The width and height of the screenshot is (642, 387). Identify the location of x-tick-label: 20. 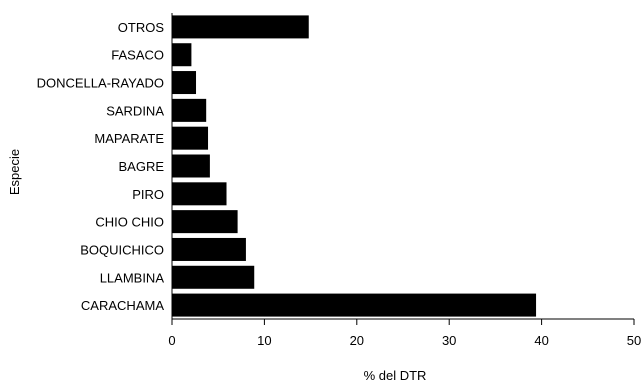
(357, 340).